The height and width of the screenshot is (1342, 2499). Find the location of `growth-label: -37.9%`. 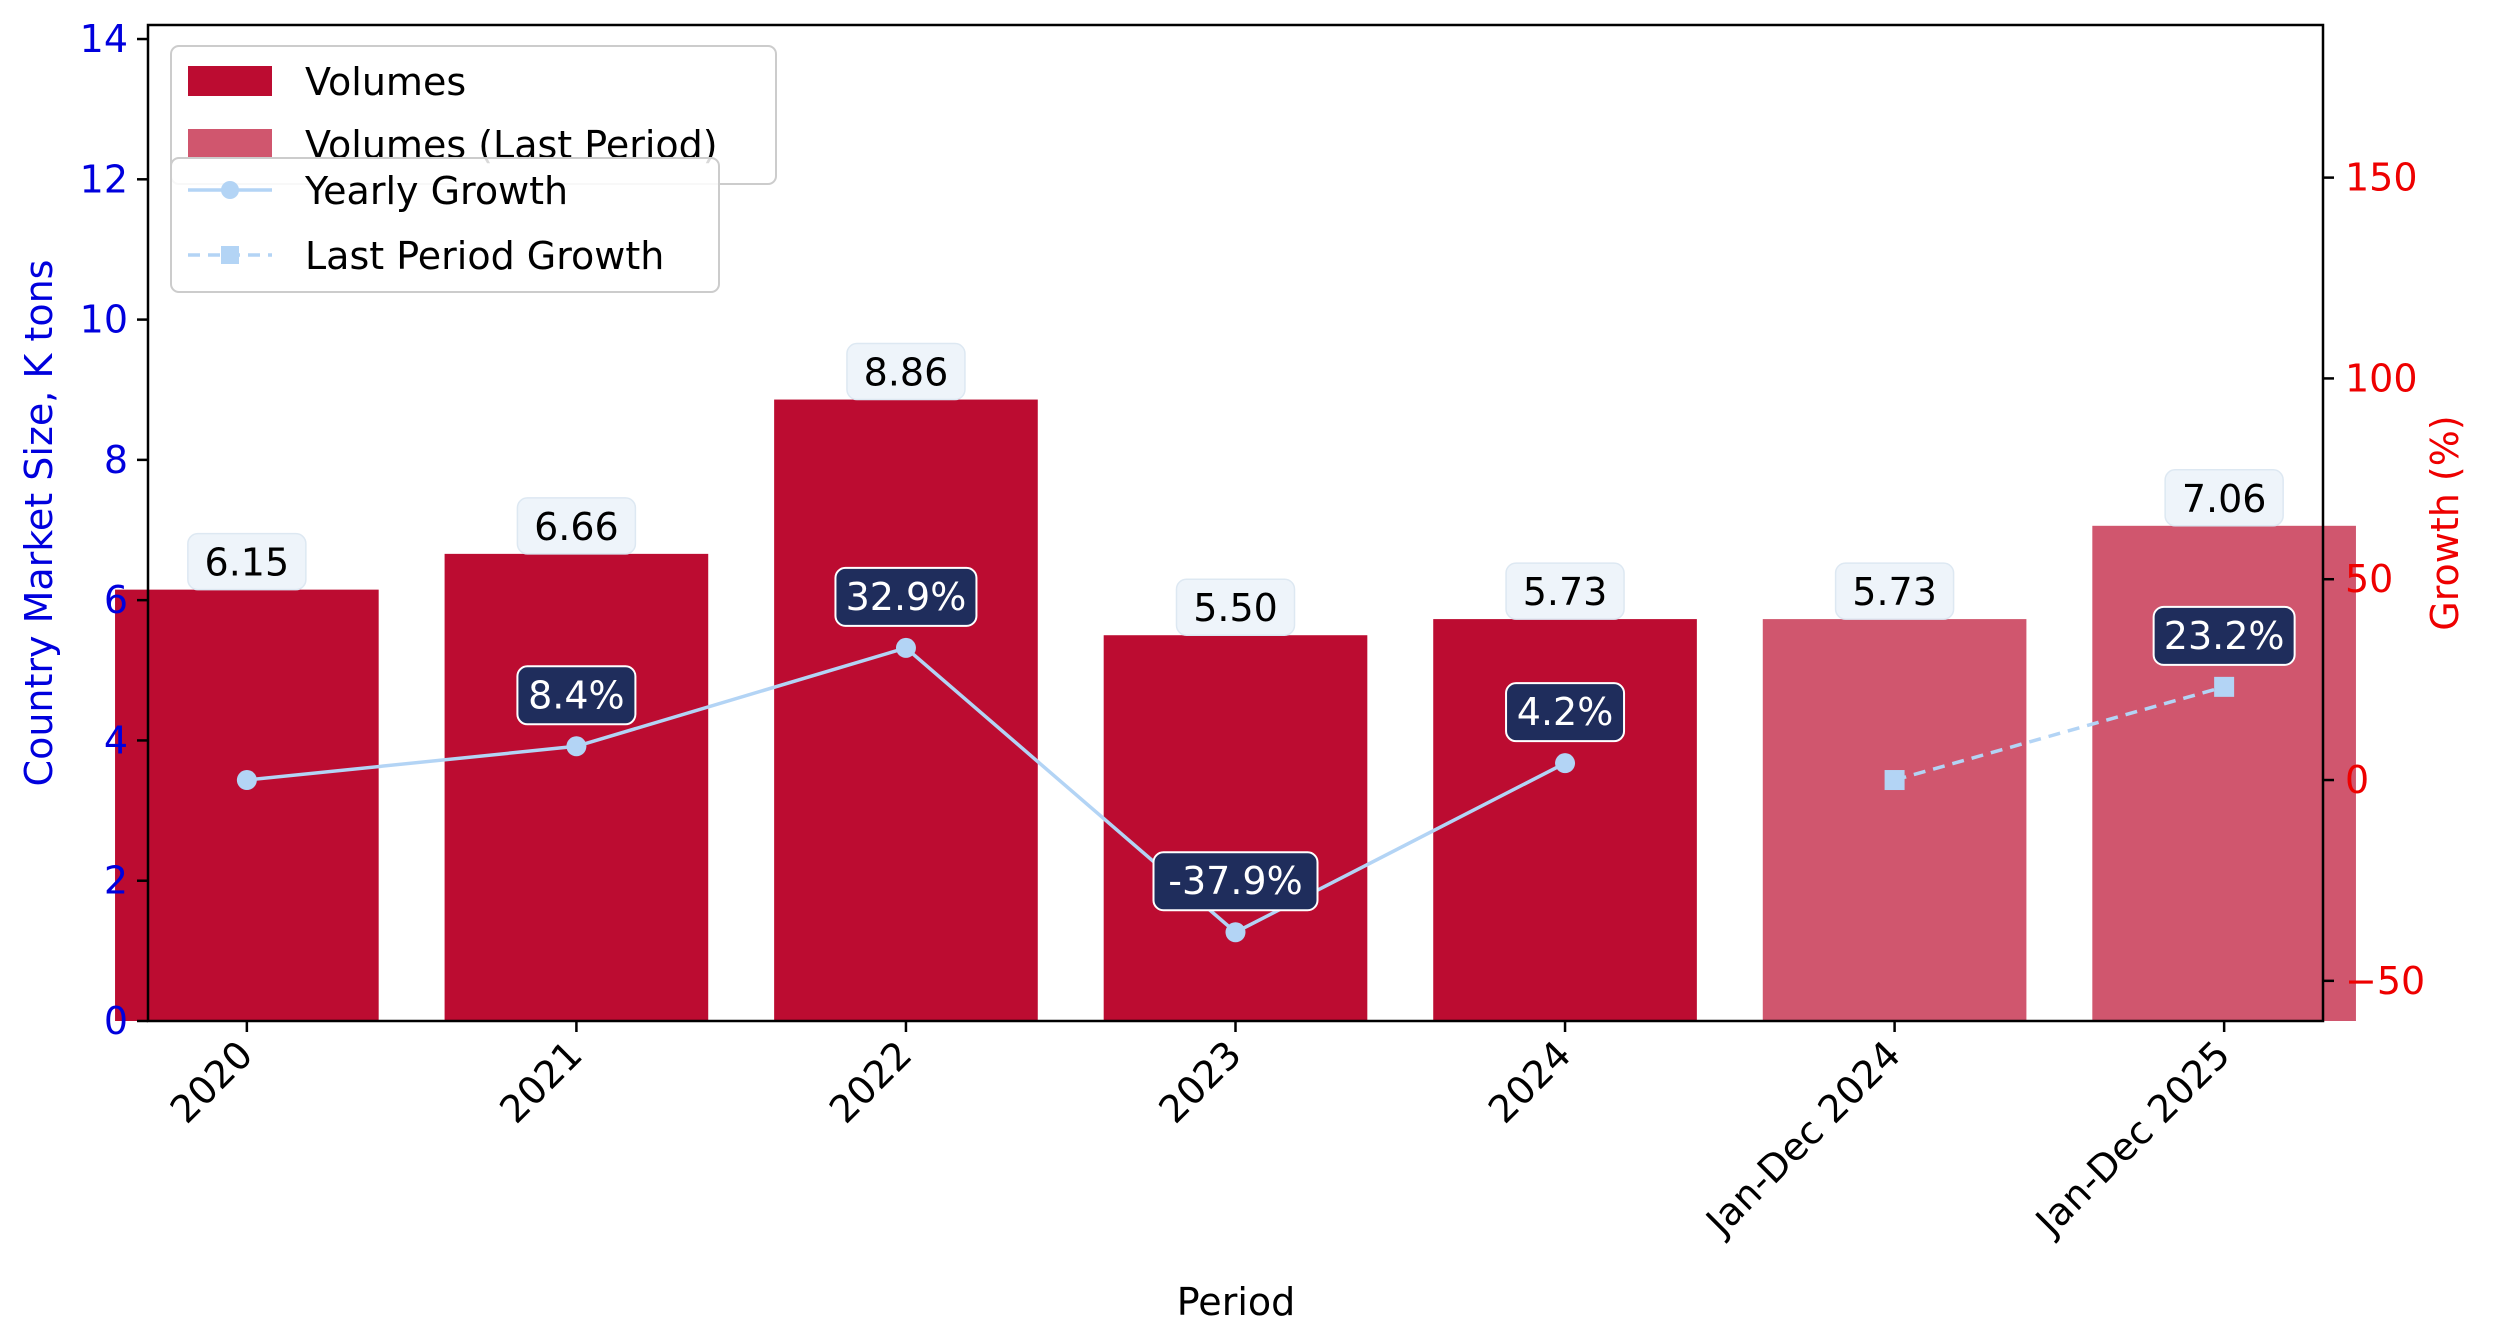

growth-label: -37.9% is located at coordinates (1235, 881).